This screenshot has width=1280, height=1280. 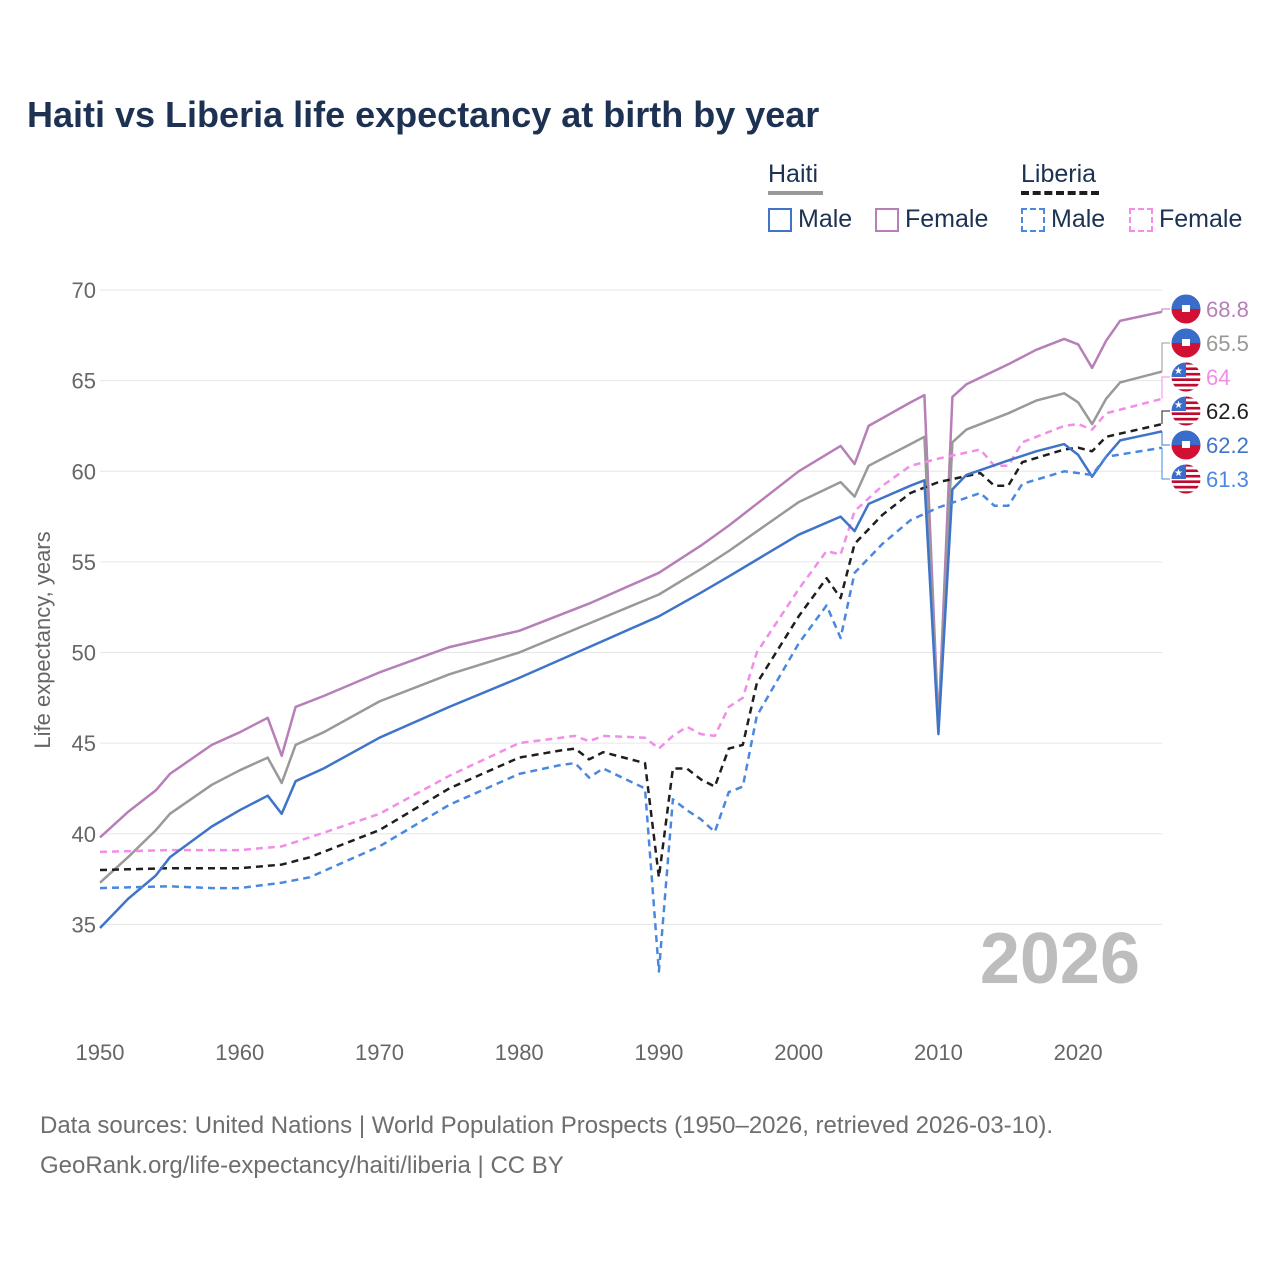 What do you see at coordinates (1218, 377) in the screenshot?
I see `end-label-liberia-female: 64` at bounding box center [1218, 377].